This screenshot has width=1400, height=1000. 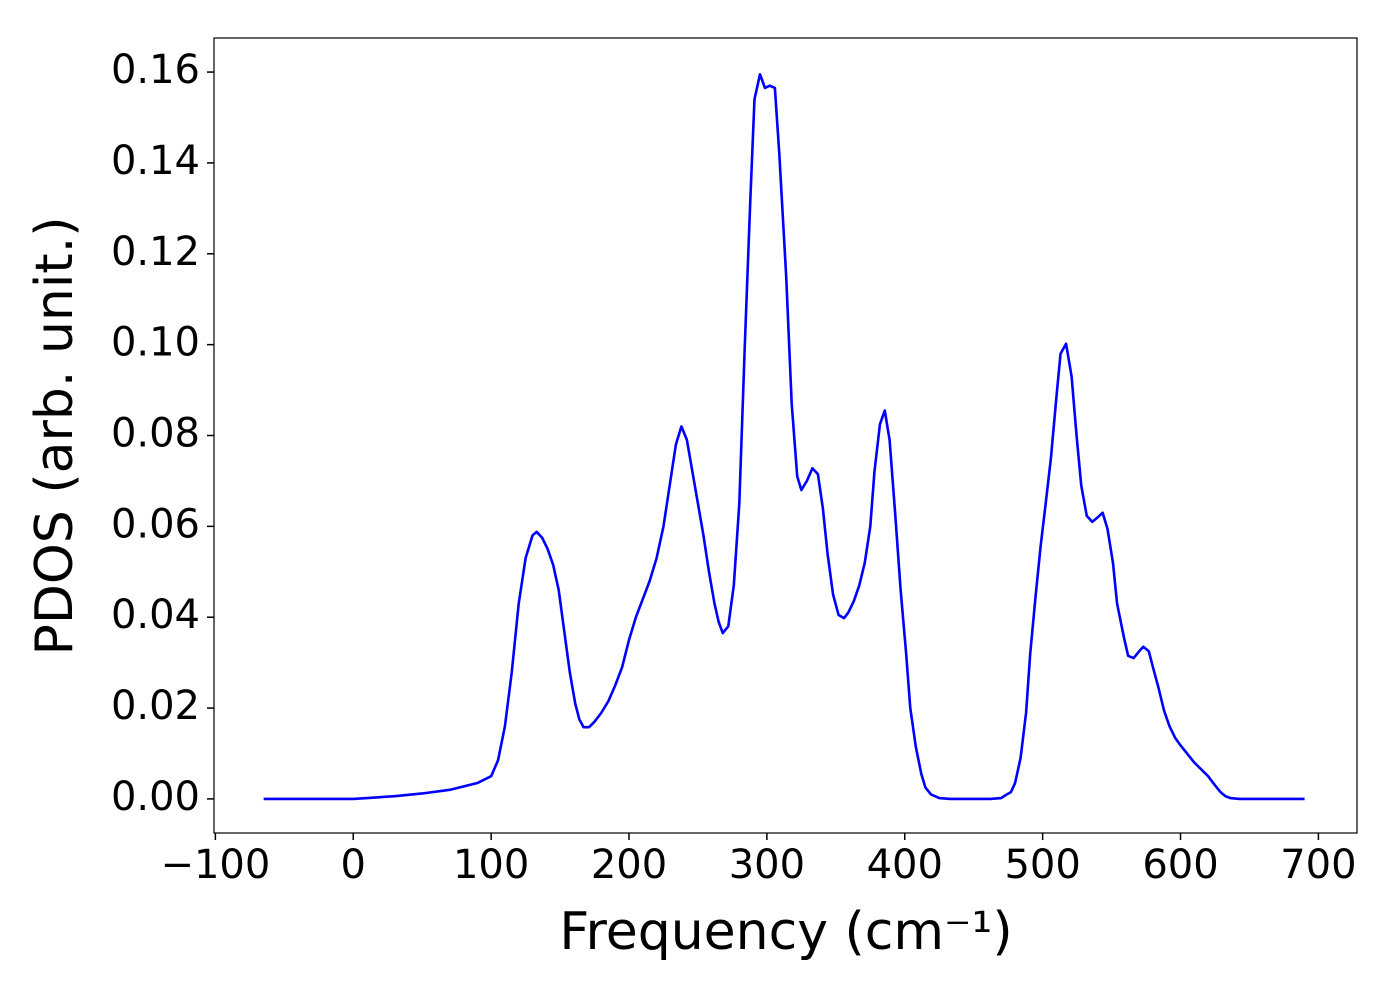 I want to click on y-tick-label: 0.14, so click(x=155, y=161).